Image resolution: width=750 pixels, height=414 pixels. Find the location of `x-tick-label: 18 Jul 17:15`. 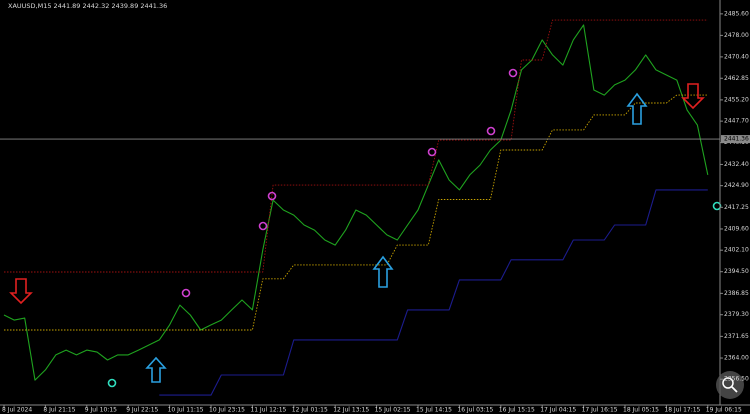

x-tick-label: 18 Jul 17:15 is located at coordinates (682, 410).